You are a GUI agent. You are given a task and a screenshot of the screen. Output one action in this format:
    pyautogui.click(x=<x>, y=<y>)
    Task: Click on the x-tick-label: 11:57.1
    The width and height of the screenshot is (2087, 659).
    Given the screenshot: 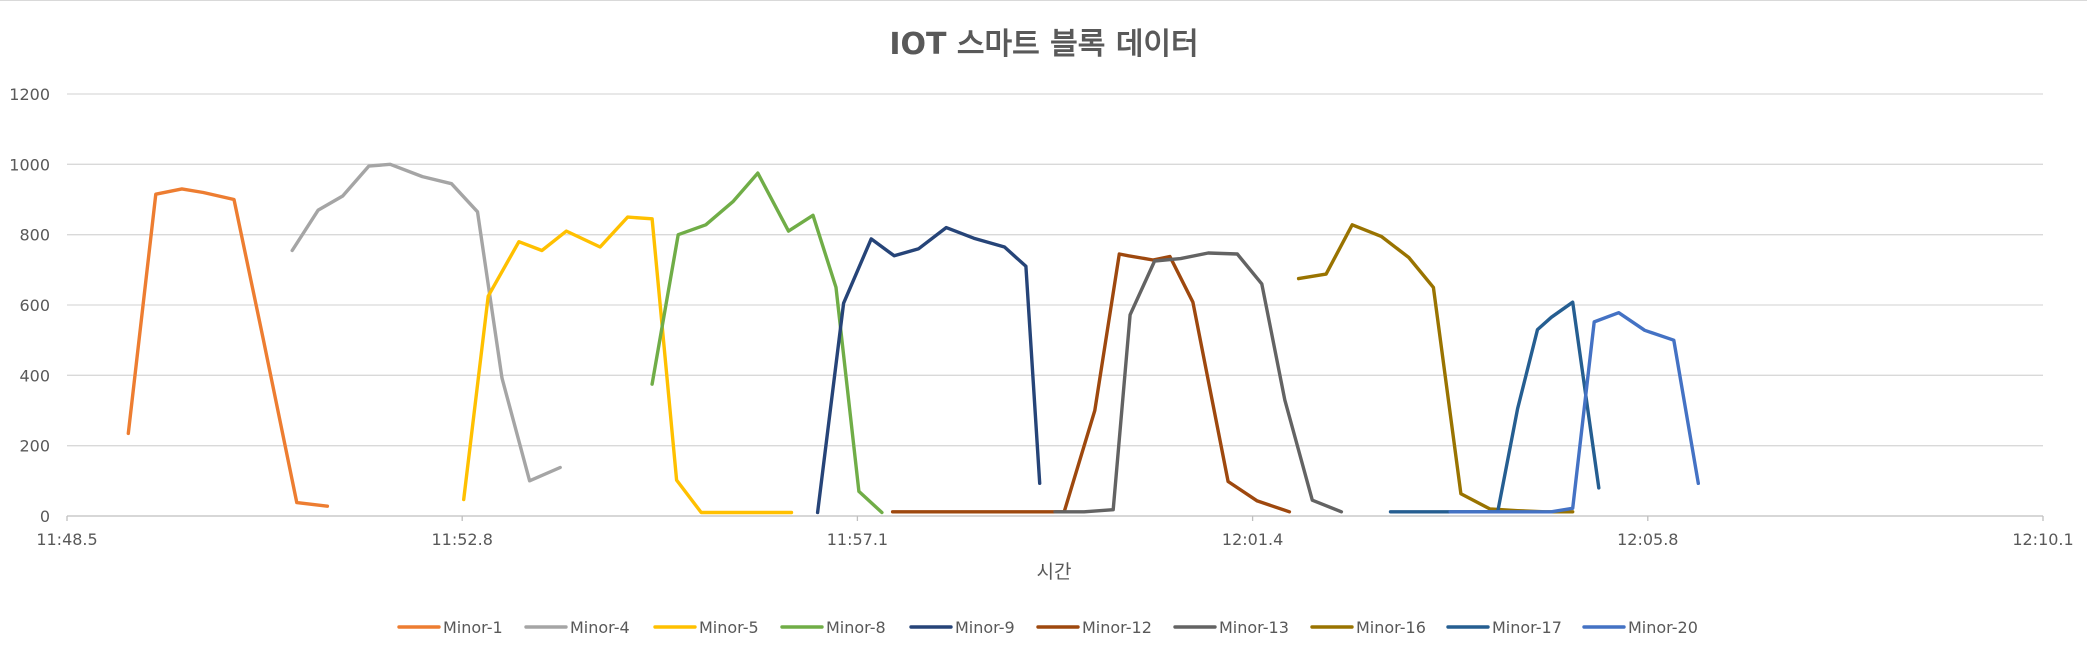 What is the action you would take?
    pyautogui.click(x=857, y=539)
    